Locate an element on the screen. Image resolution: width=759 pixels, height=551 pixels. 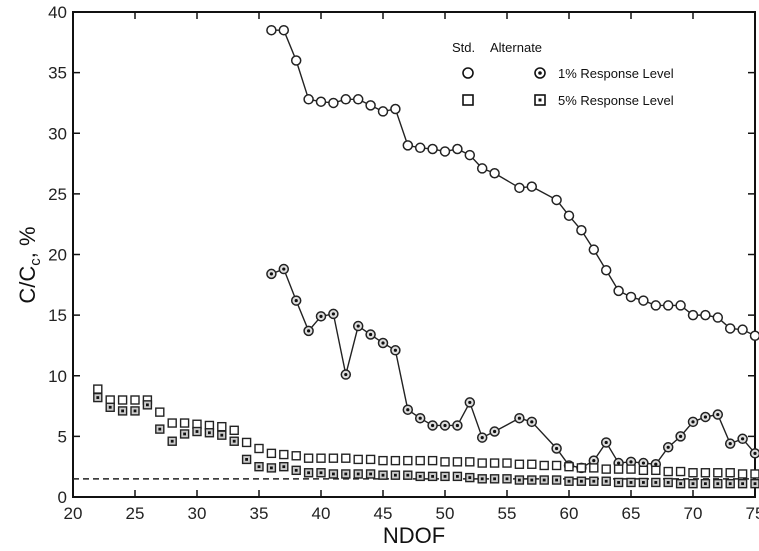
x-tick-label: 25 is located at coordinates (135, 513).